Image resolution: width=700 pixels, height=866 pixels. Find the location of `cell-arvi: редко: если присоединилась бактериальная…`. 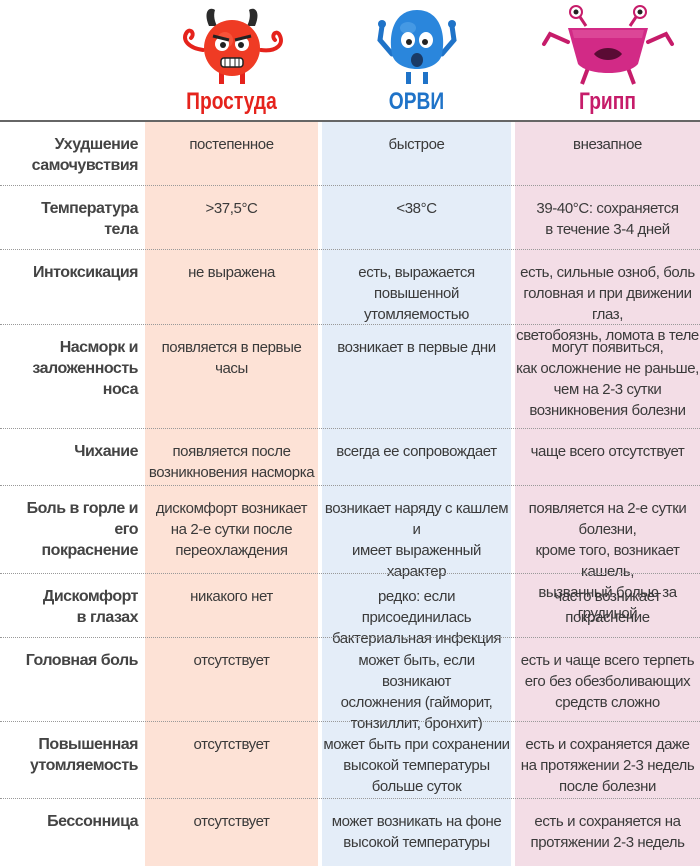

cell-arvi: редко: если присоединилась бактериальная… is located at coordinates (416, 617).